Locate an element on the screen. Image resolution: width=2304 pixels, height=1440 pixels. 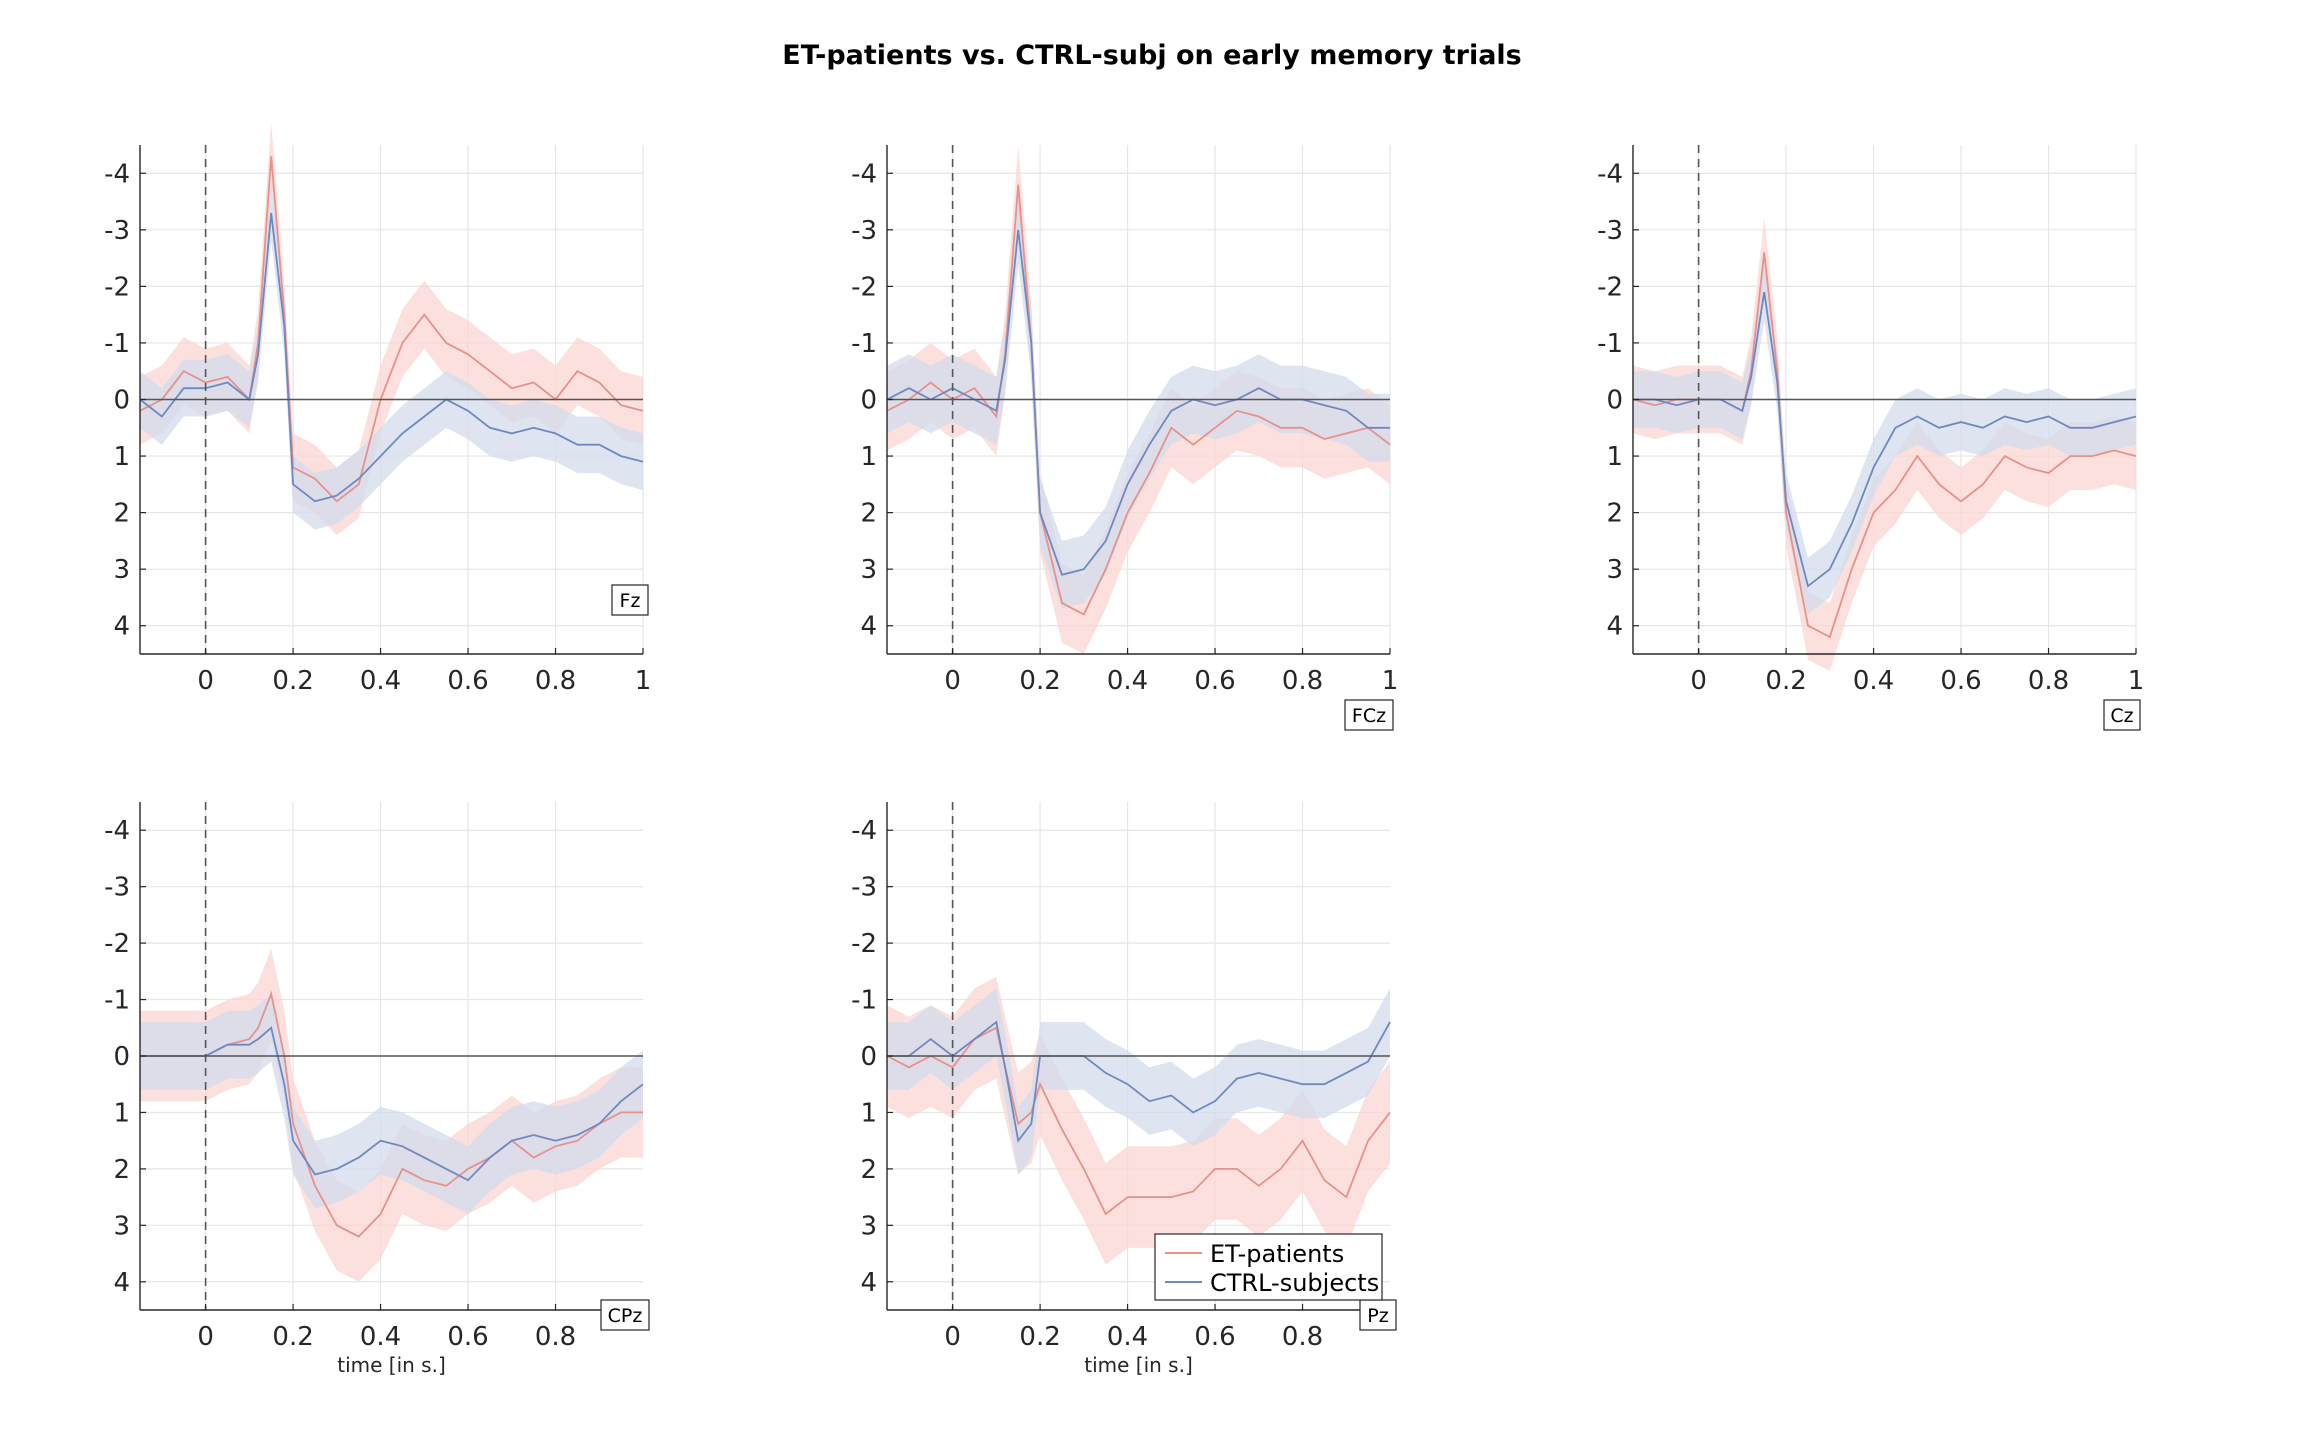
channel-label: Fz is located at coordinates (630, 601).